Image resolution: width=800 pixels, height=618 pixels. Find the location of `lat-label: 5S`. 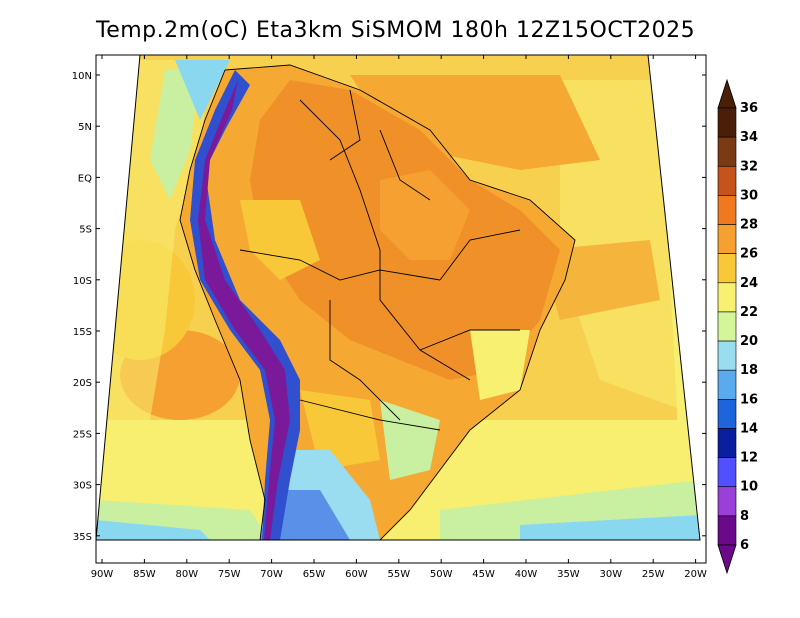

lat-label: 5S is located at coordinates (85, 230).